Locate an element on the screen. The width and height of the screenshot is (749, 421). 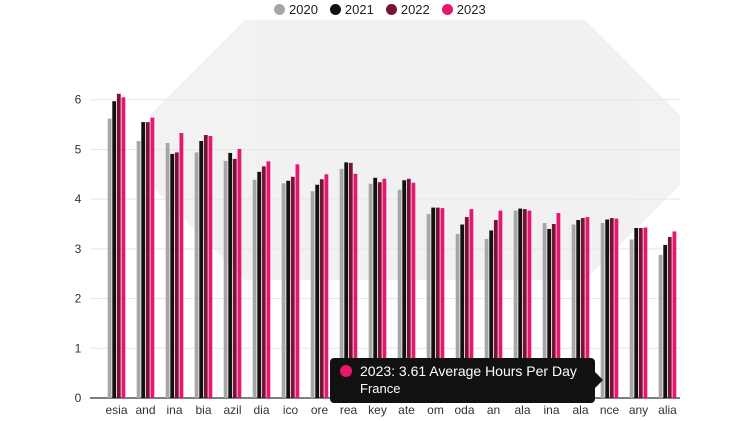
bar-2021-ico is located at coordinates (288, 289).